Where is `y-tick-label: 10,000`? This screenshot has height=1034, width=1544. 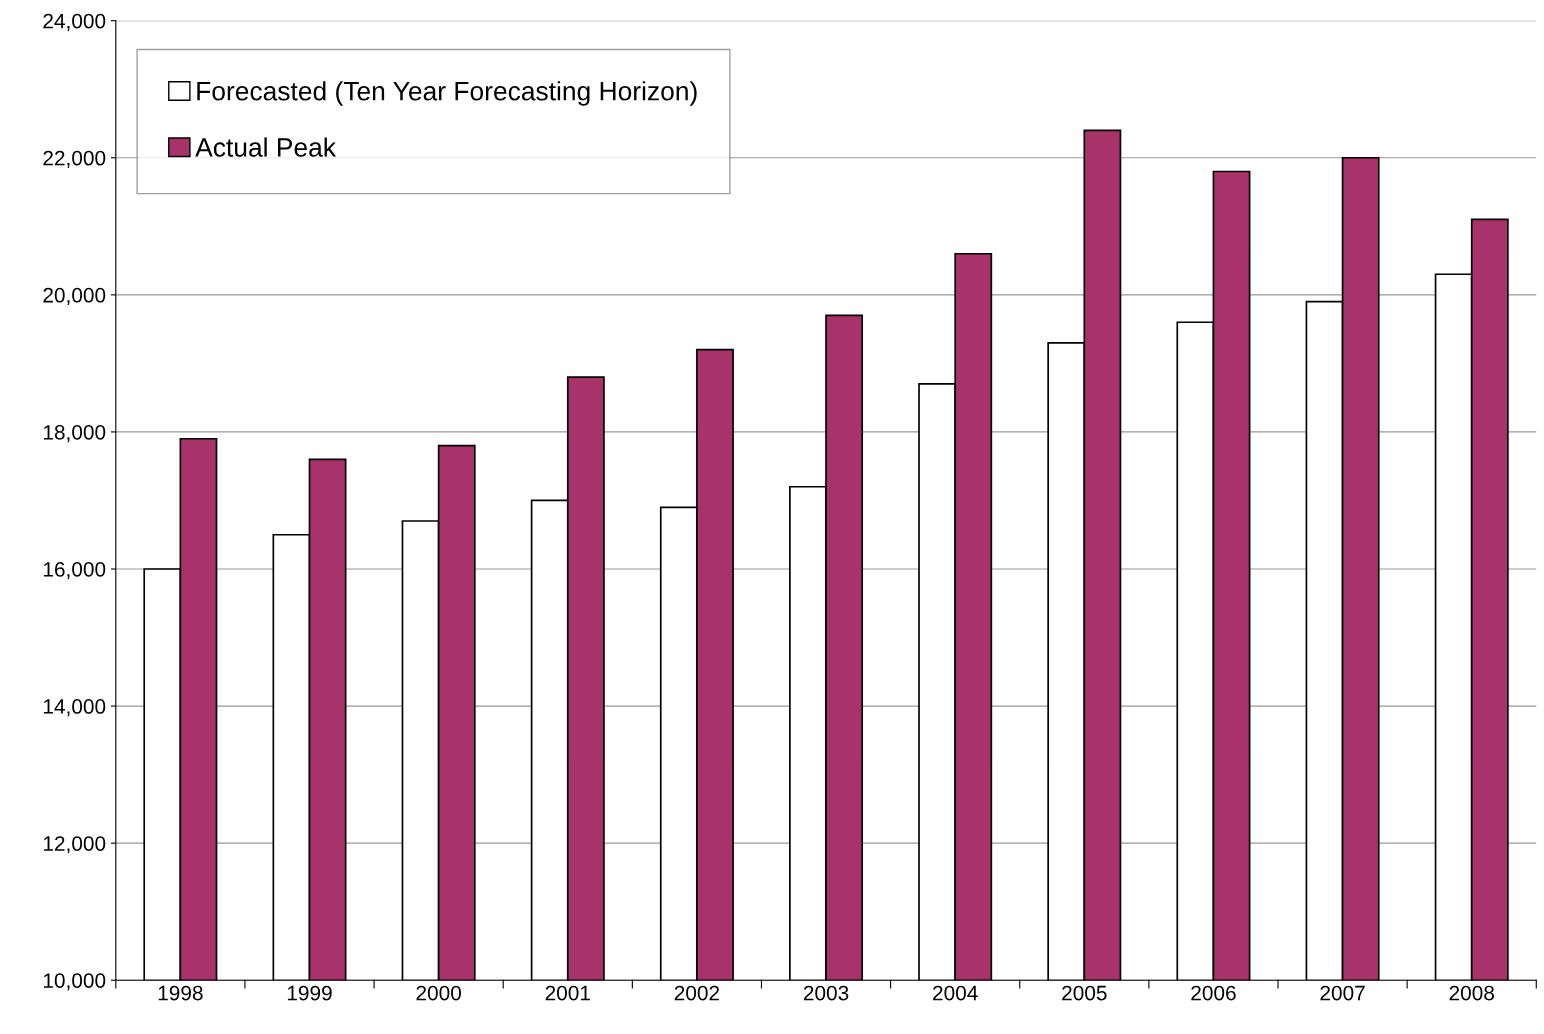 y-tick-label: 10,000 is located at coordinates (74, 982).